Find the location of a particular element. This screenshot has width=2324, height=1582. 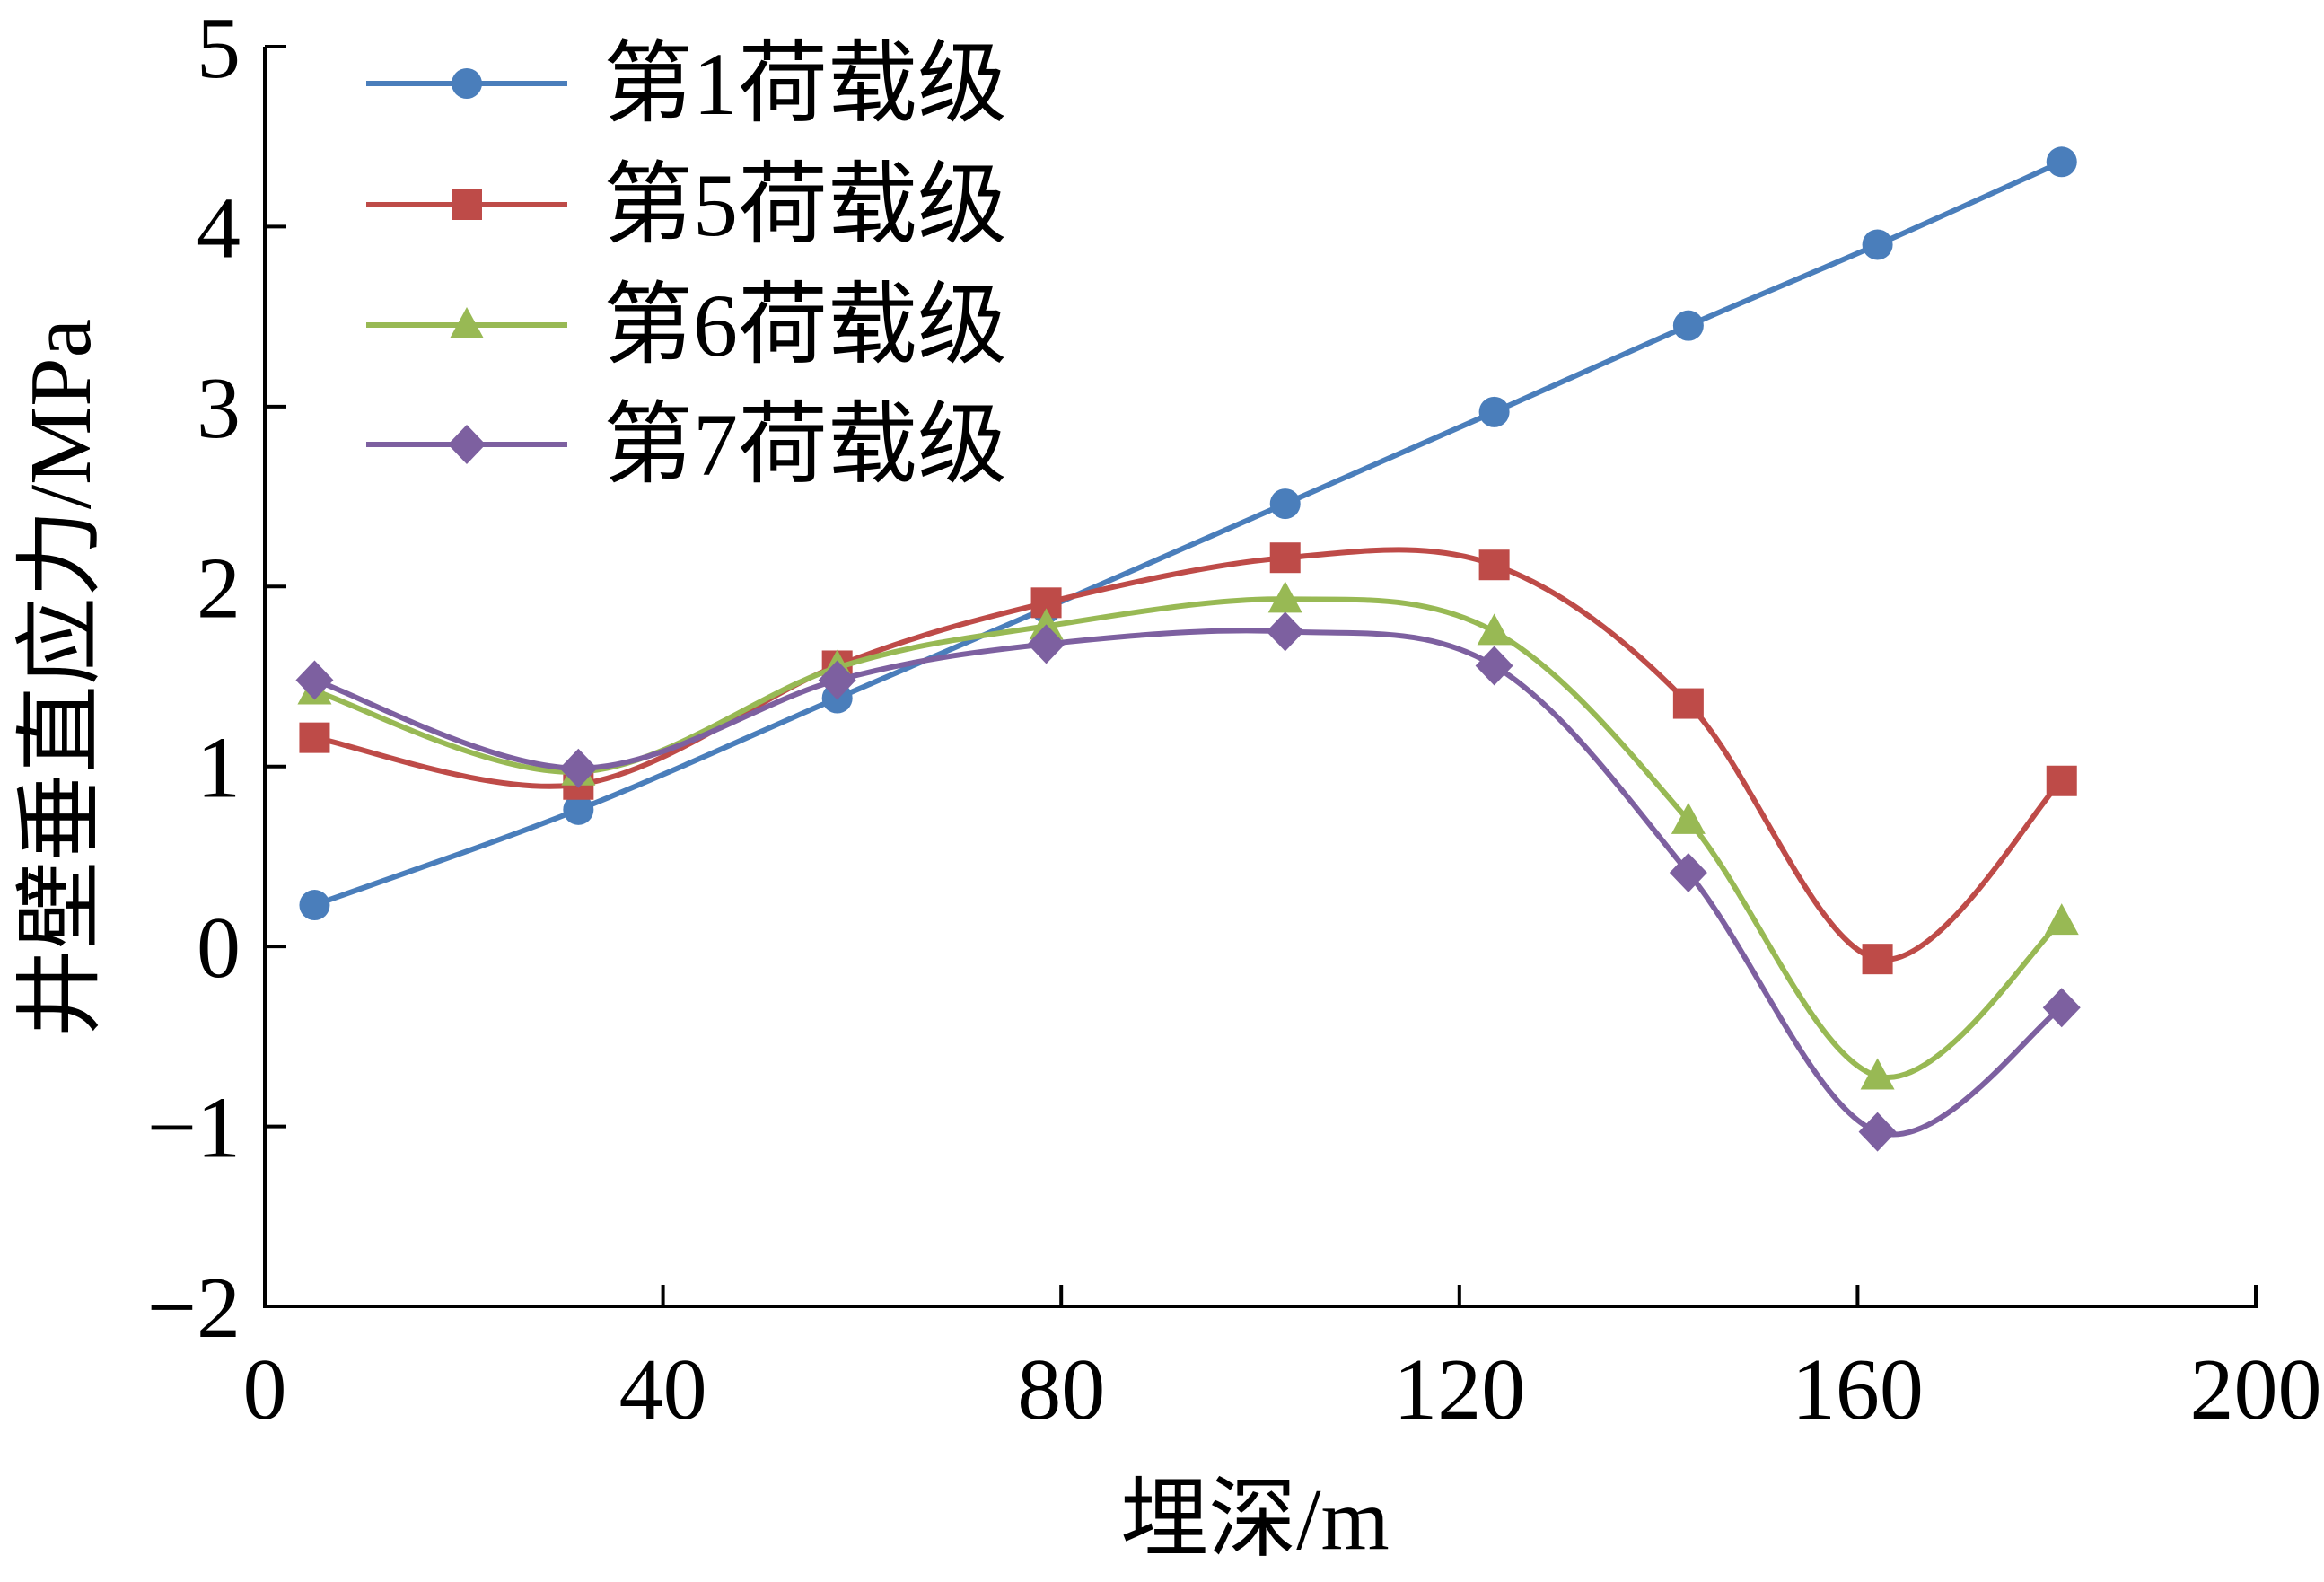

y-tick-label: −1 is located at coordinates (194, 1128).